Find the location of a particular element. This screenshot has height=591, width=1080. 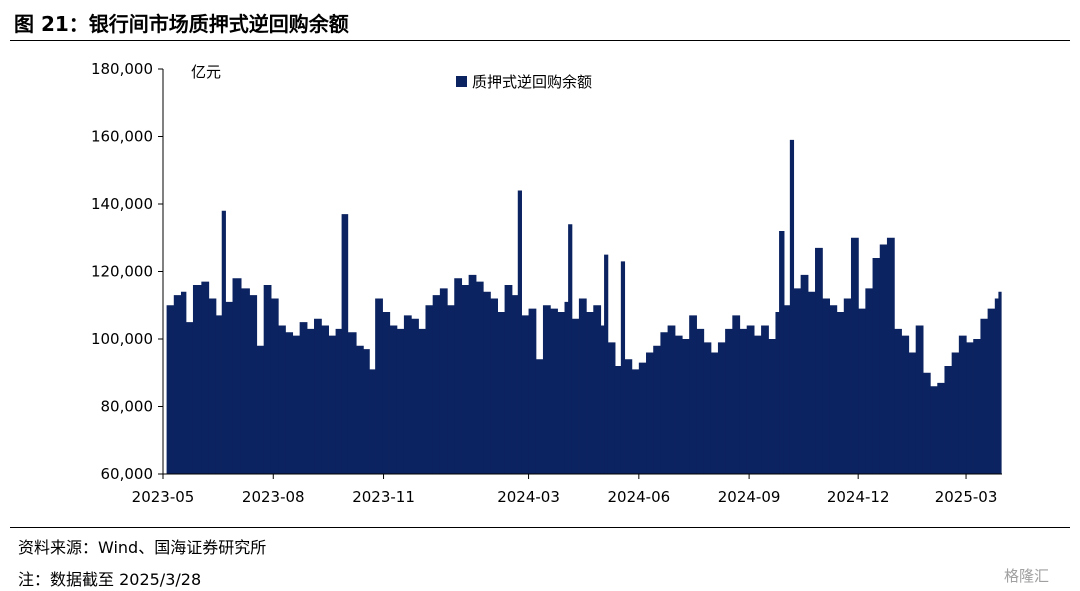

y-tick-label: 80,000 is located at coordinates (127, 407).